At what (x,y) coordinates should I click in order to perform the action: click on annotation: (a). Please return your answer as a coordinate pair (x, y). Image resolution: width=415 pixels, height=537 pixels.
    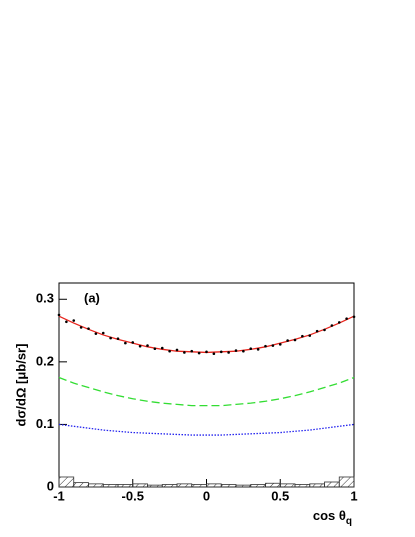
    Looking at the image, I should click on (92, 297).